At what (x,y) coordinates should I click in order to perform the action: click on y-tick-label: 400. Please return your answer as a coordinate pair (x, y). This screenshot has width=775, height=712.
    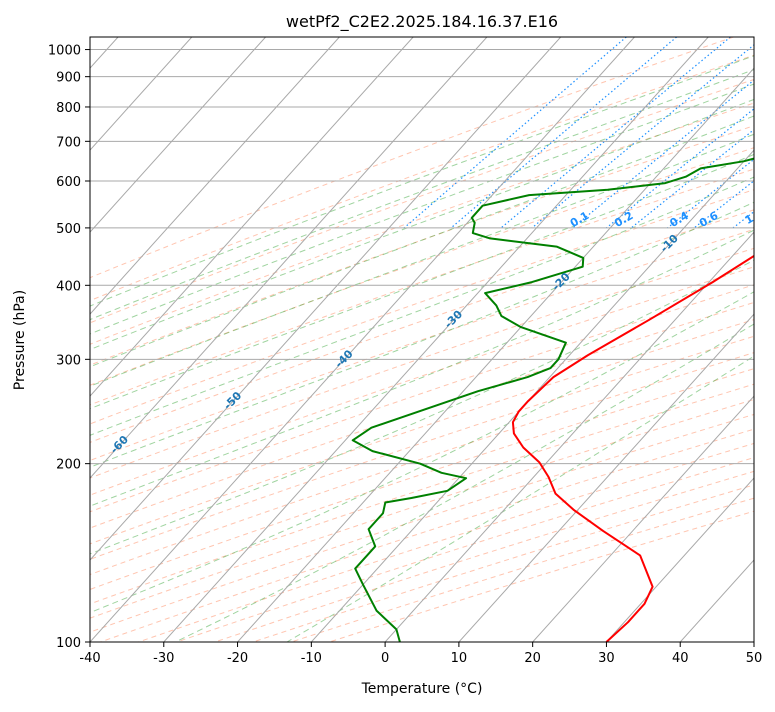
    Looking at the image, I should click on (68, 286).